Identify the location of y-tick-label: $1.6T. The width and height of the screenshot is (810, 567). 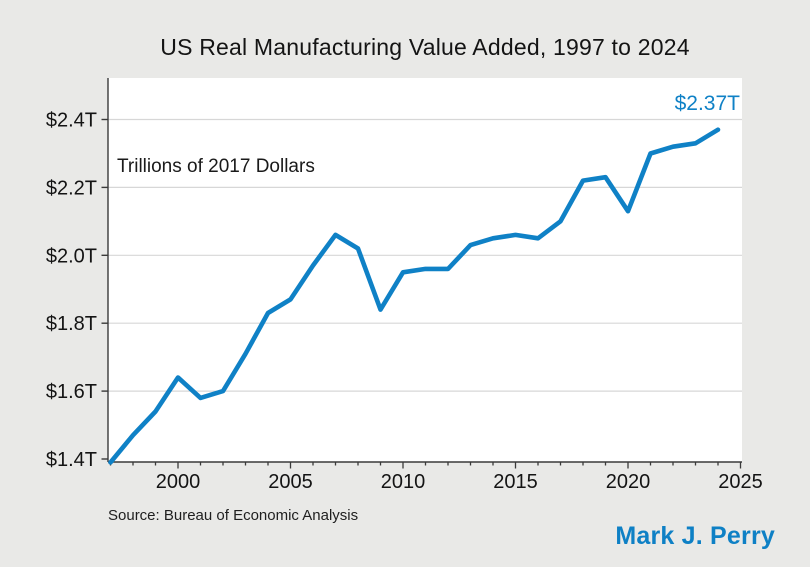
(71, 392).